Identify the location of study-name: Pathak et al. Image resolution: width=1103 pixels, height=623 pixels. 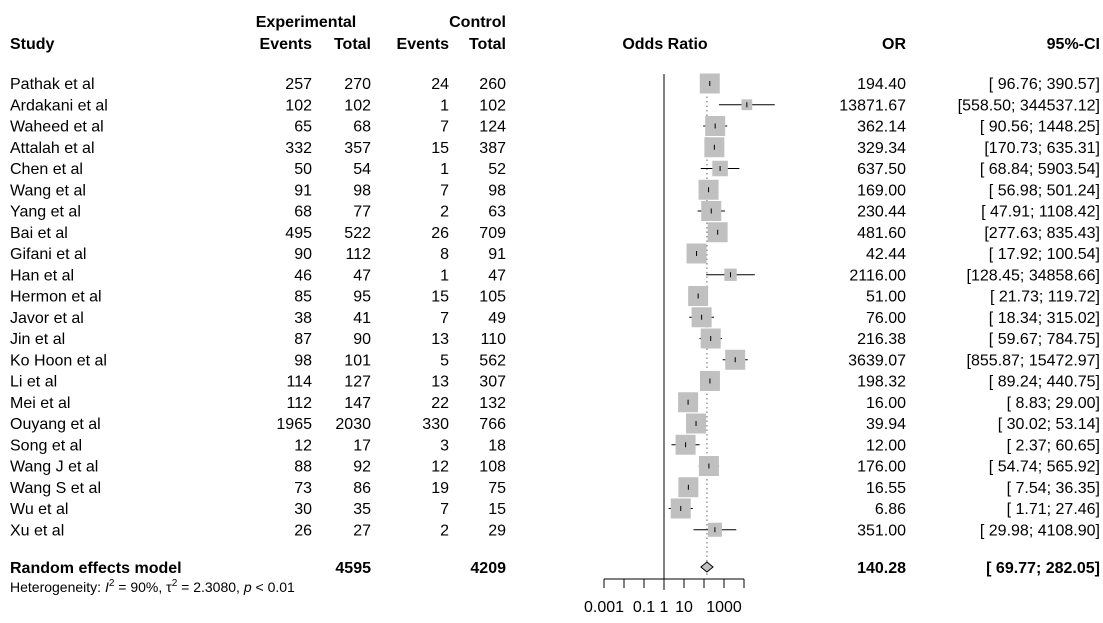
(52, 84).